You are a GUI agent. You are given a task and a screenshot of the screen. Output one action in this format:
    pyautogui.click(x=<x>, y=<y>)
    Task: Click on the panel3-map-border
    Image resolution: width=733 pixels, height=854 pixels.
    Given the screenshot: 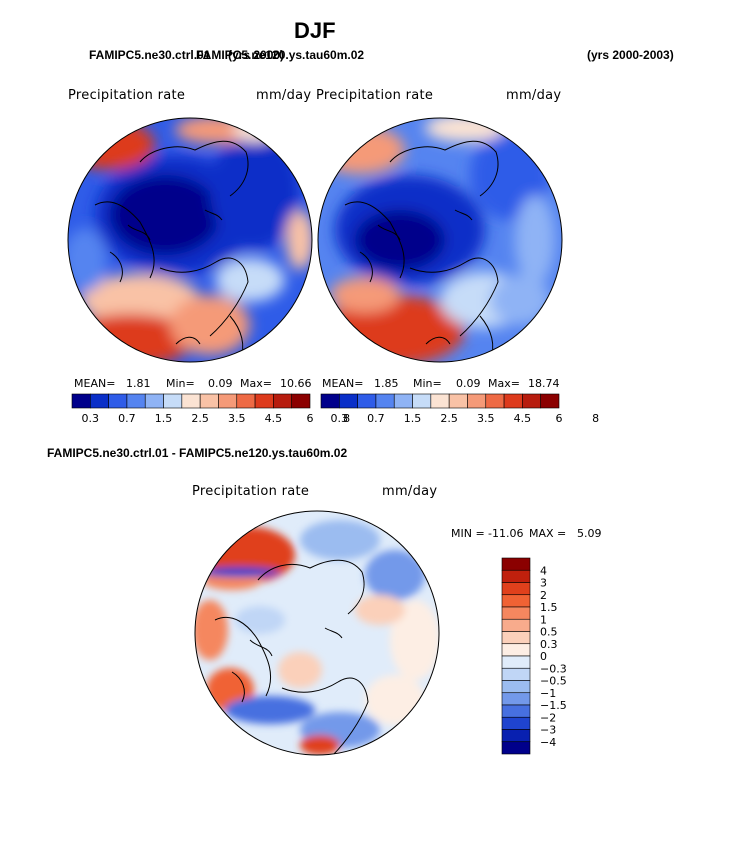 What is the action you would take?
    pyautogui.click(x=317, y=633)
    